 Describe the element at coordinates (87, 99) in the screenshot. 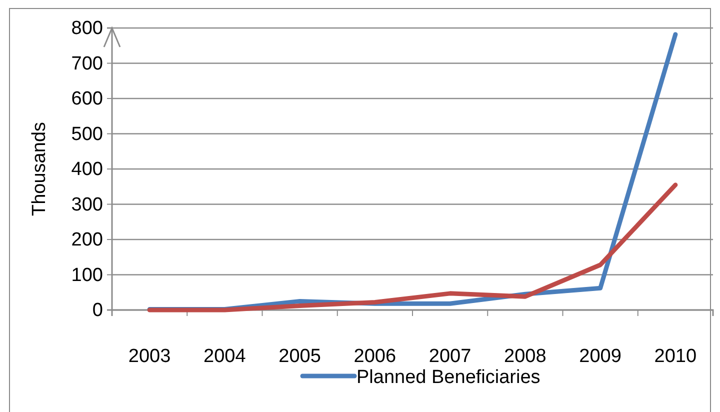

I see `y-tick-label: 600` at that location.